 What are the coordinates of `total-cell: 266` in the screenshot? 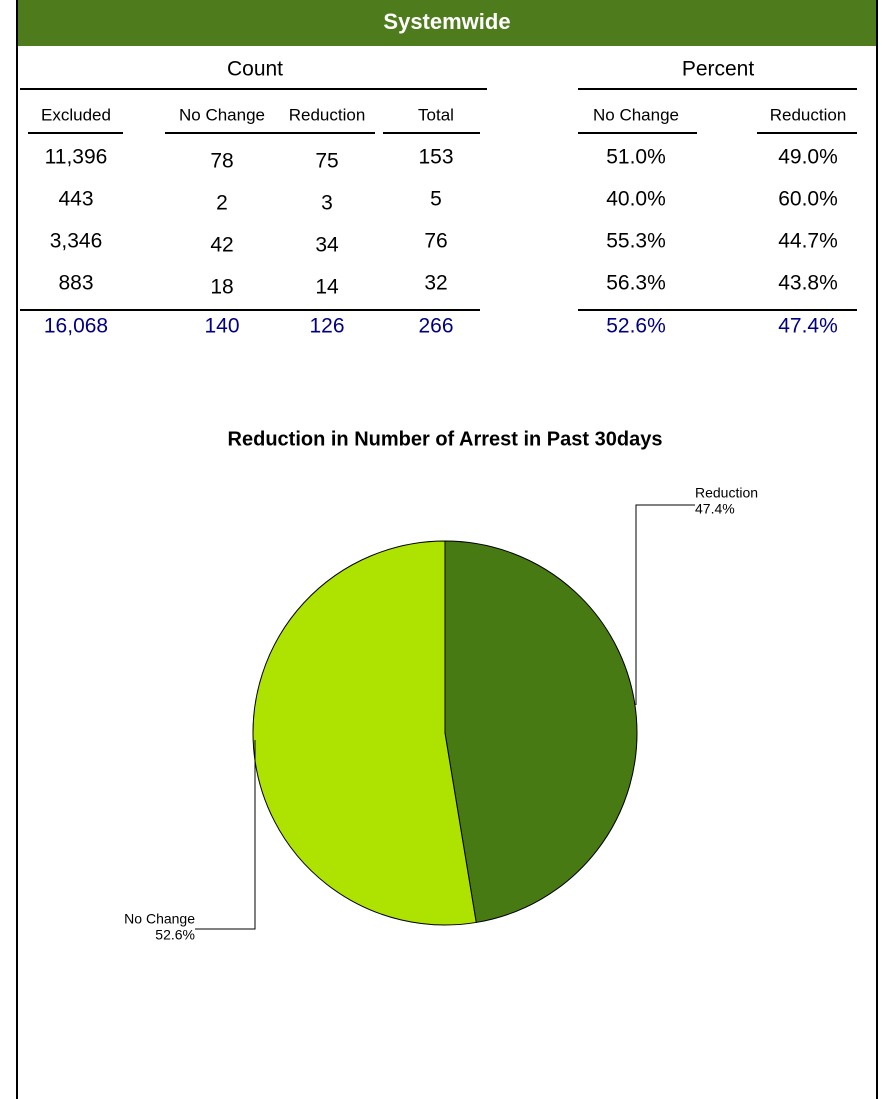 It's located at (435, 326).